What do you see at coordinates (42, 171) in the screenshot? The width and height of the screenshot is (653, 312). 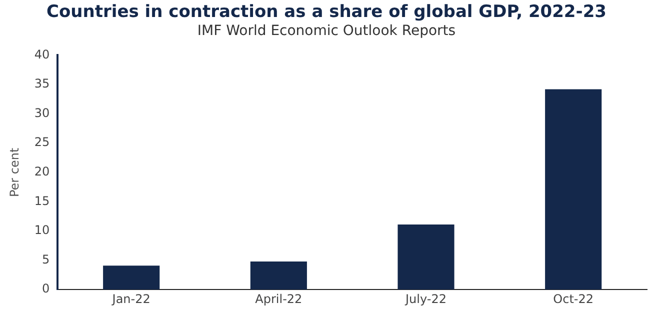 I see `y-tick-label: 20` at bounding box center [42, 171].